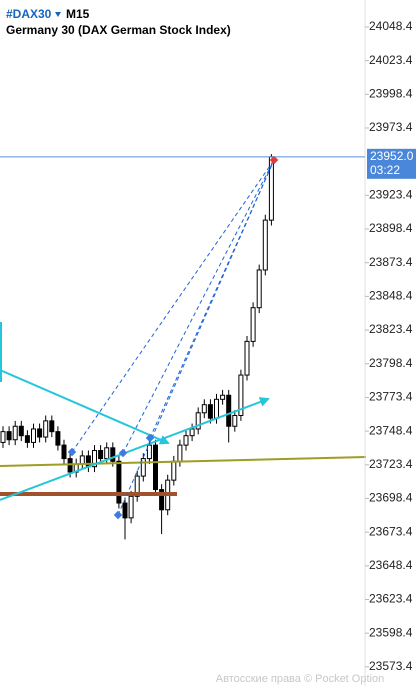  I want to click on timer: 03:22, so click(385, 170).